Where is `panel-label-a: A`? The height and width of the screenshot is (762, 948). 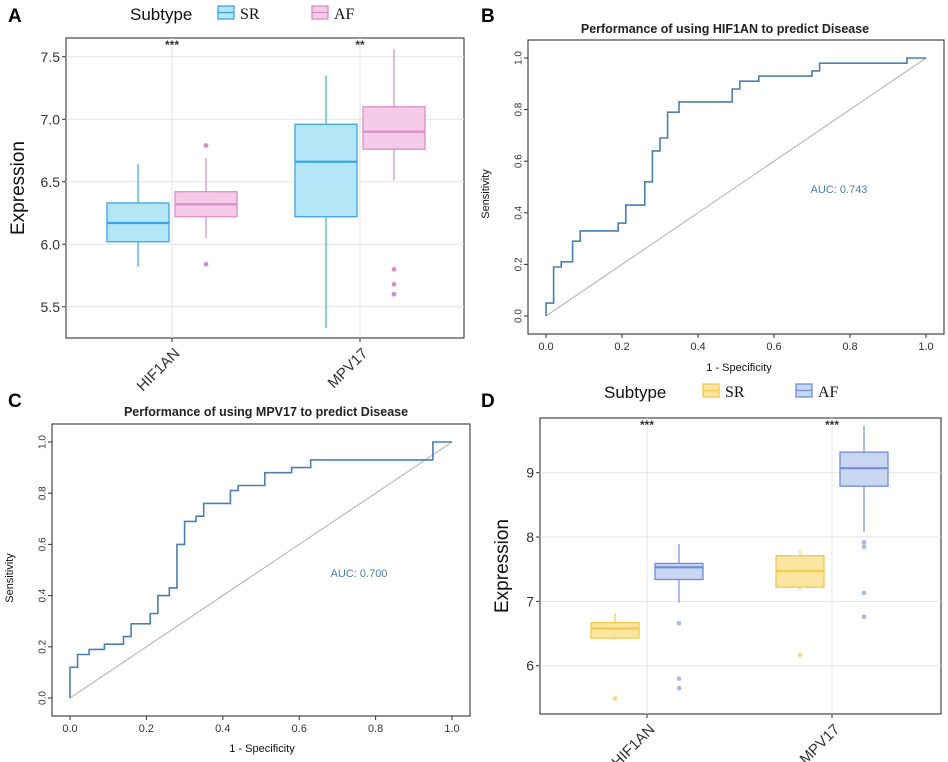
panel-label-a: A is located at coordinates (15, 16).